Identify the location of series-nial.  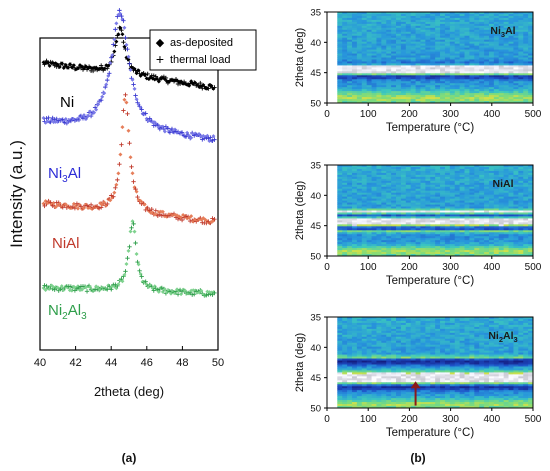
(129, 159).